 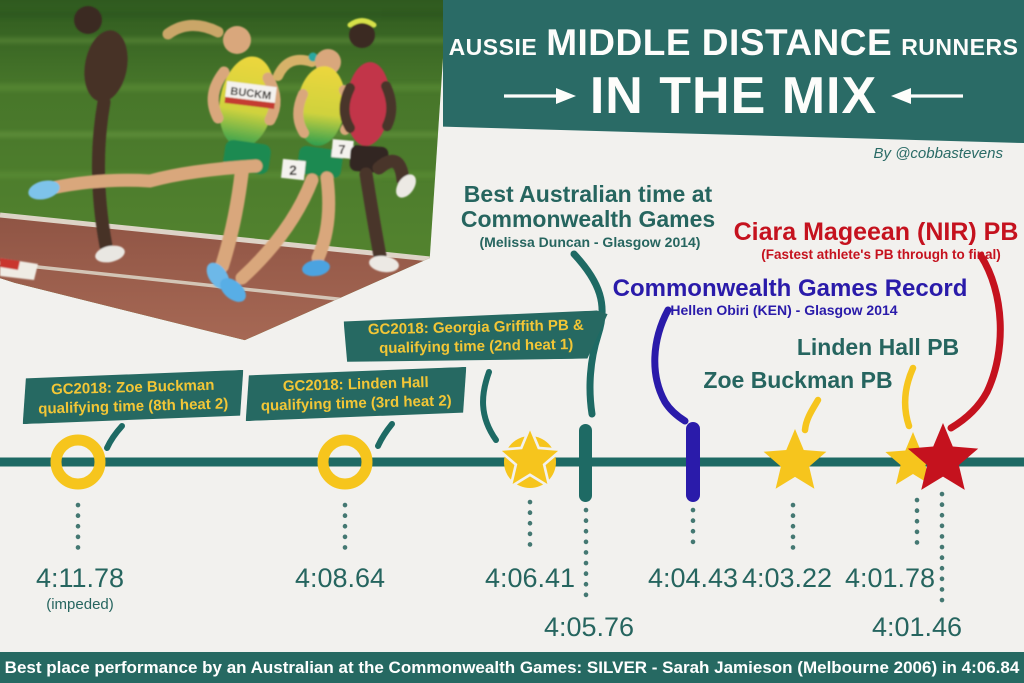 I want to click on cg-record-title: Commonwealth Games Record, so click(x=790, y=288).